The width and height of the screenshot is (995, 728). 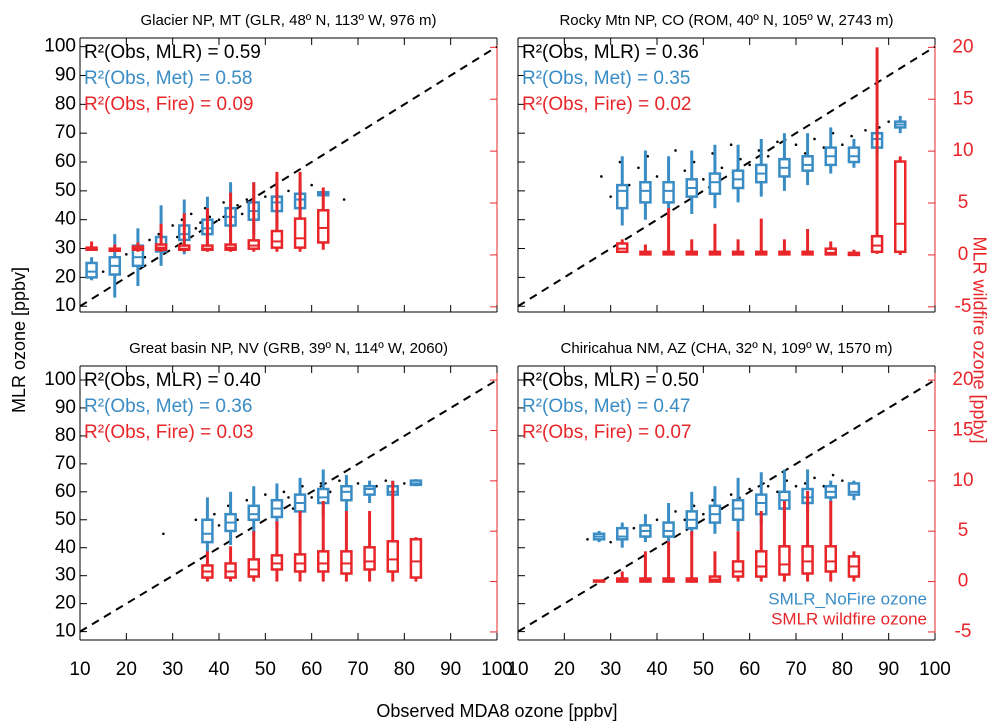 I want to click on legend-entry: SMLR wildfire ozone, so click(x=849, y=618).